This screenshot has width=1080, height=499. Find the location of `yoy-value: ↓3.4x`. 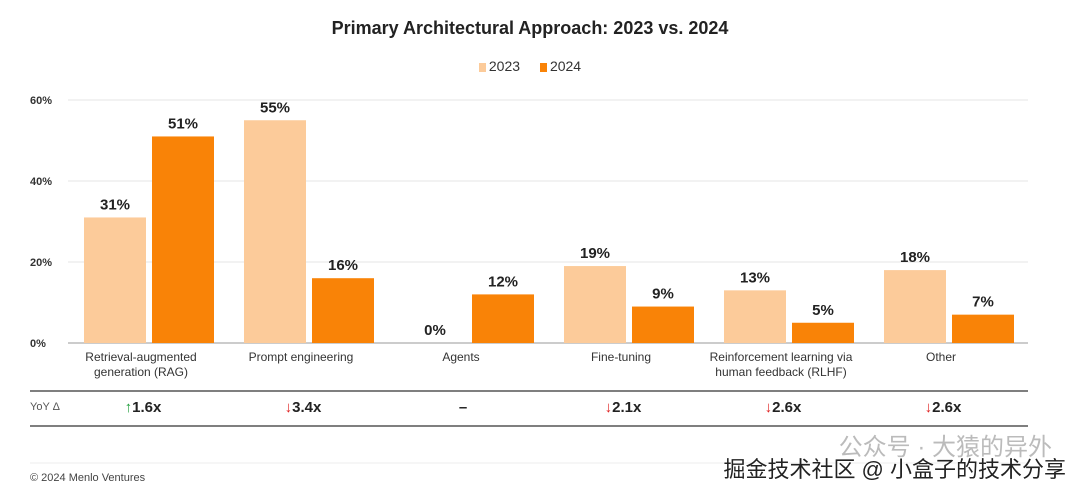

yoy-value: ↓3.4x is located at coordinates (303, 407).